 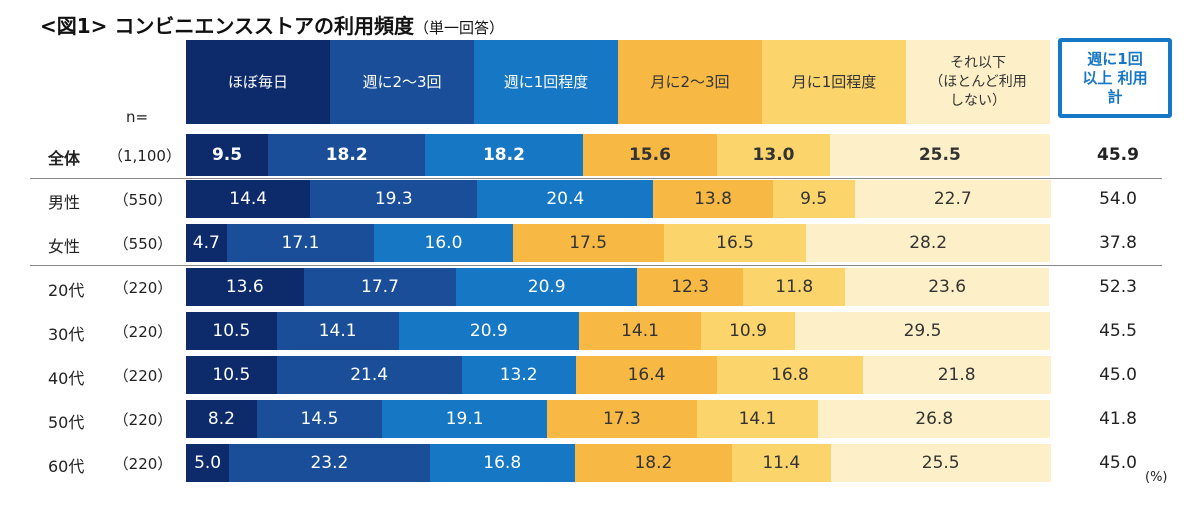 I want to click on bar-segment: 14.5, so click(x=319, y=419).